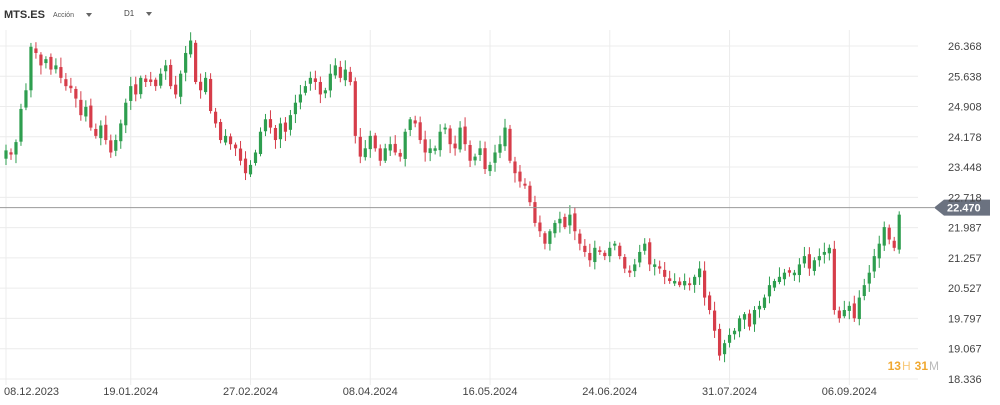  What do you see at coordinates (934, 366) in the screenshot?
I see `countdown-minutes-unit: M` at bounding box center [934, 366].